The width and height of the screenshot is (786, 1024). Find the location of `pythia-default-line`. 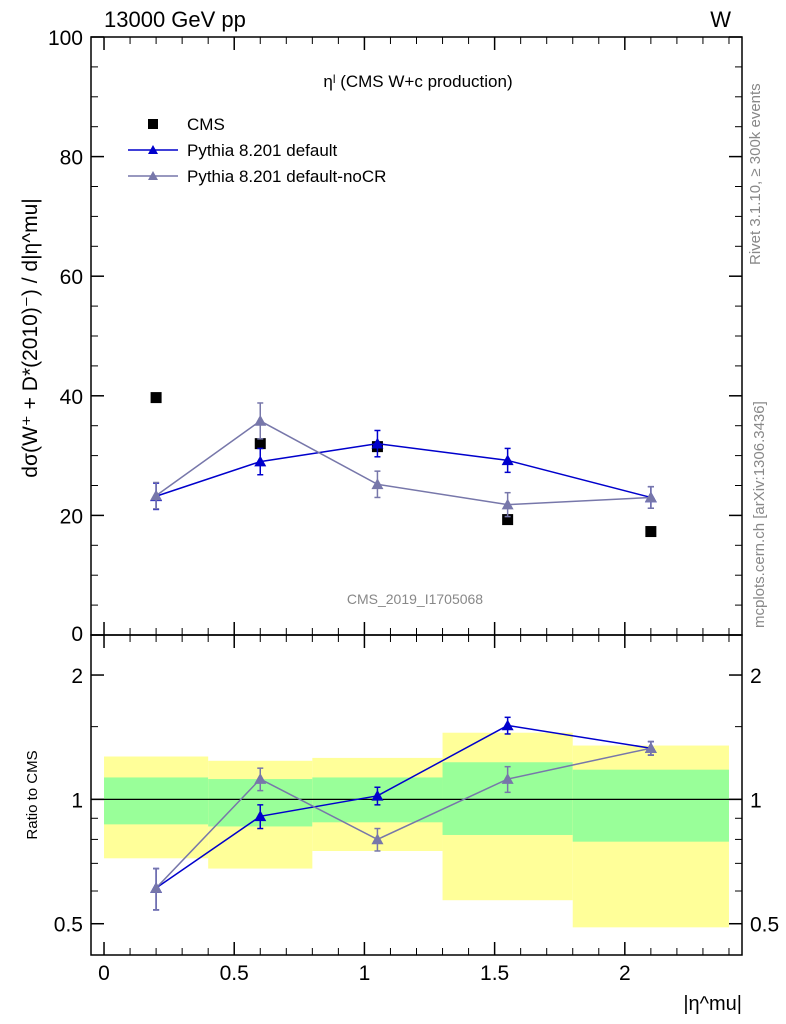

pythia-default-line is located at coordinates (403, 470).